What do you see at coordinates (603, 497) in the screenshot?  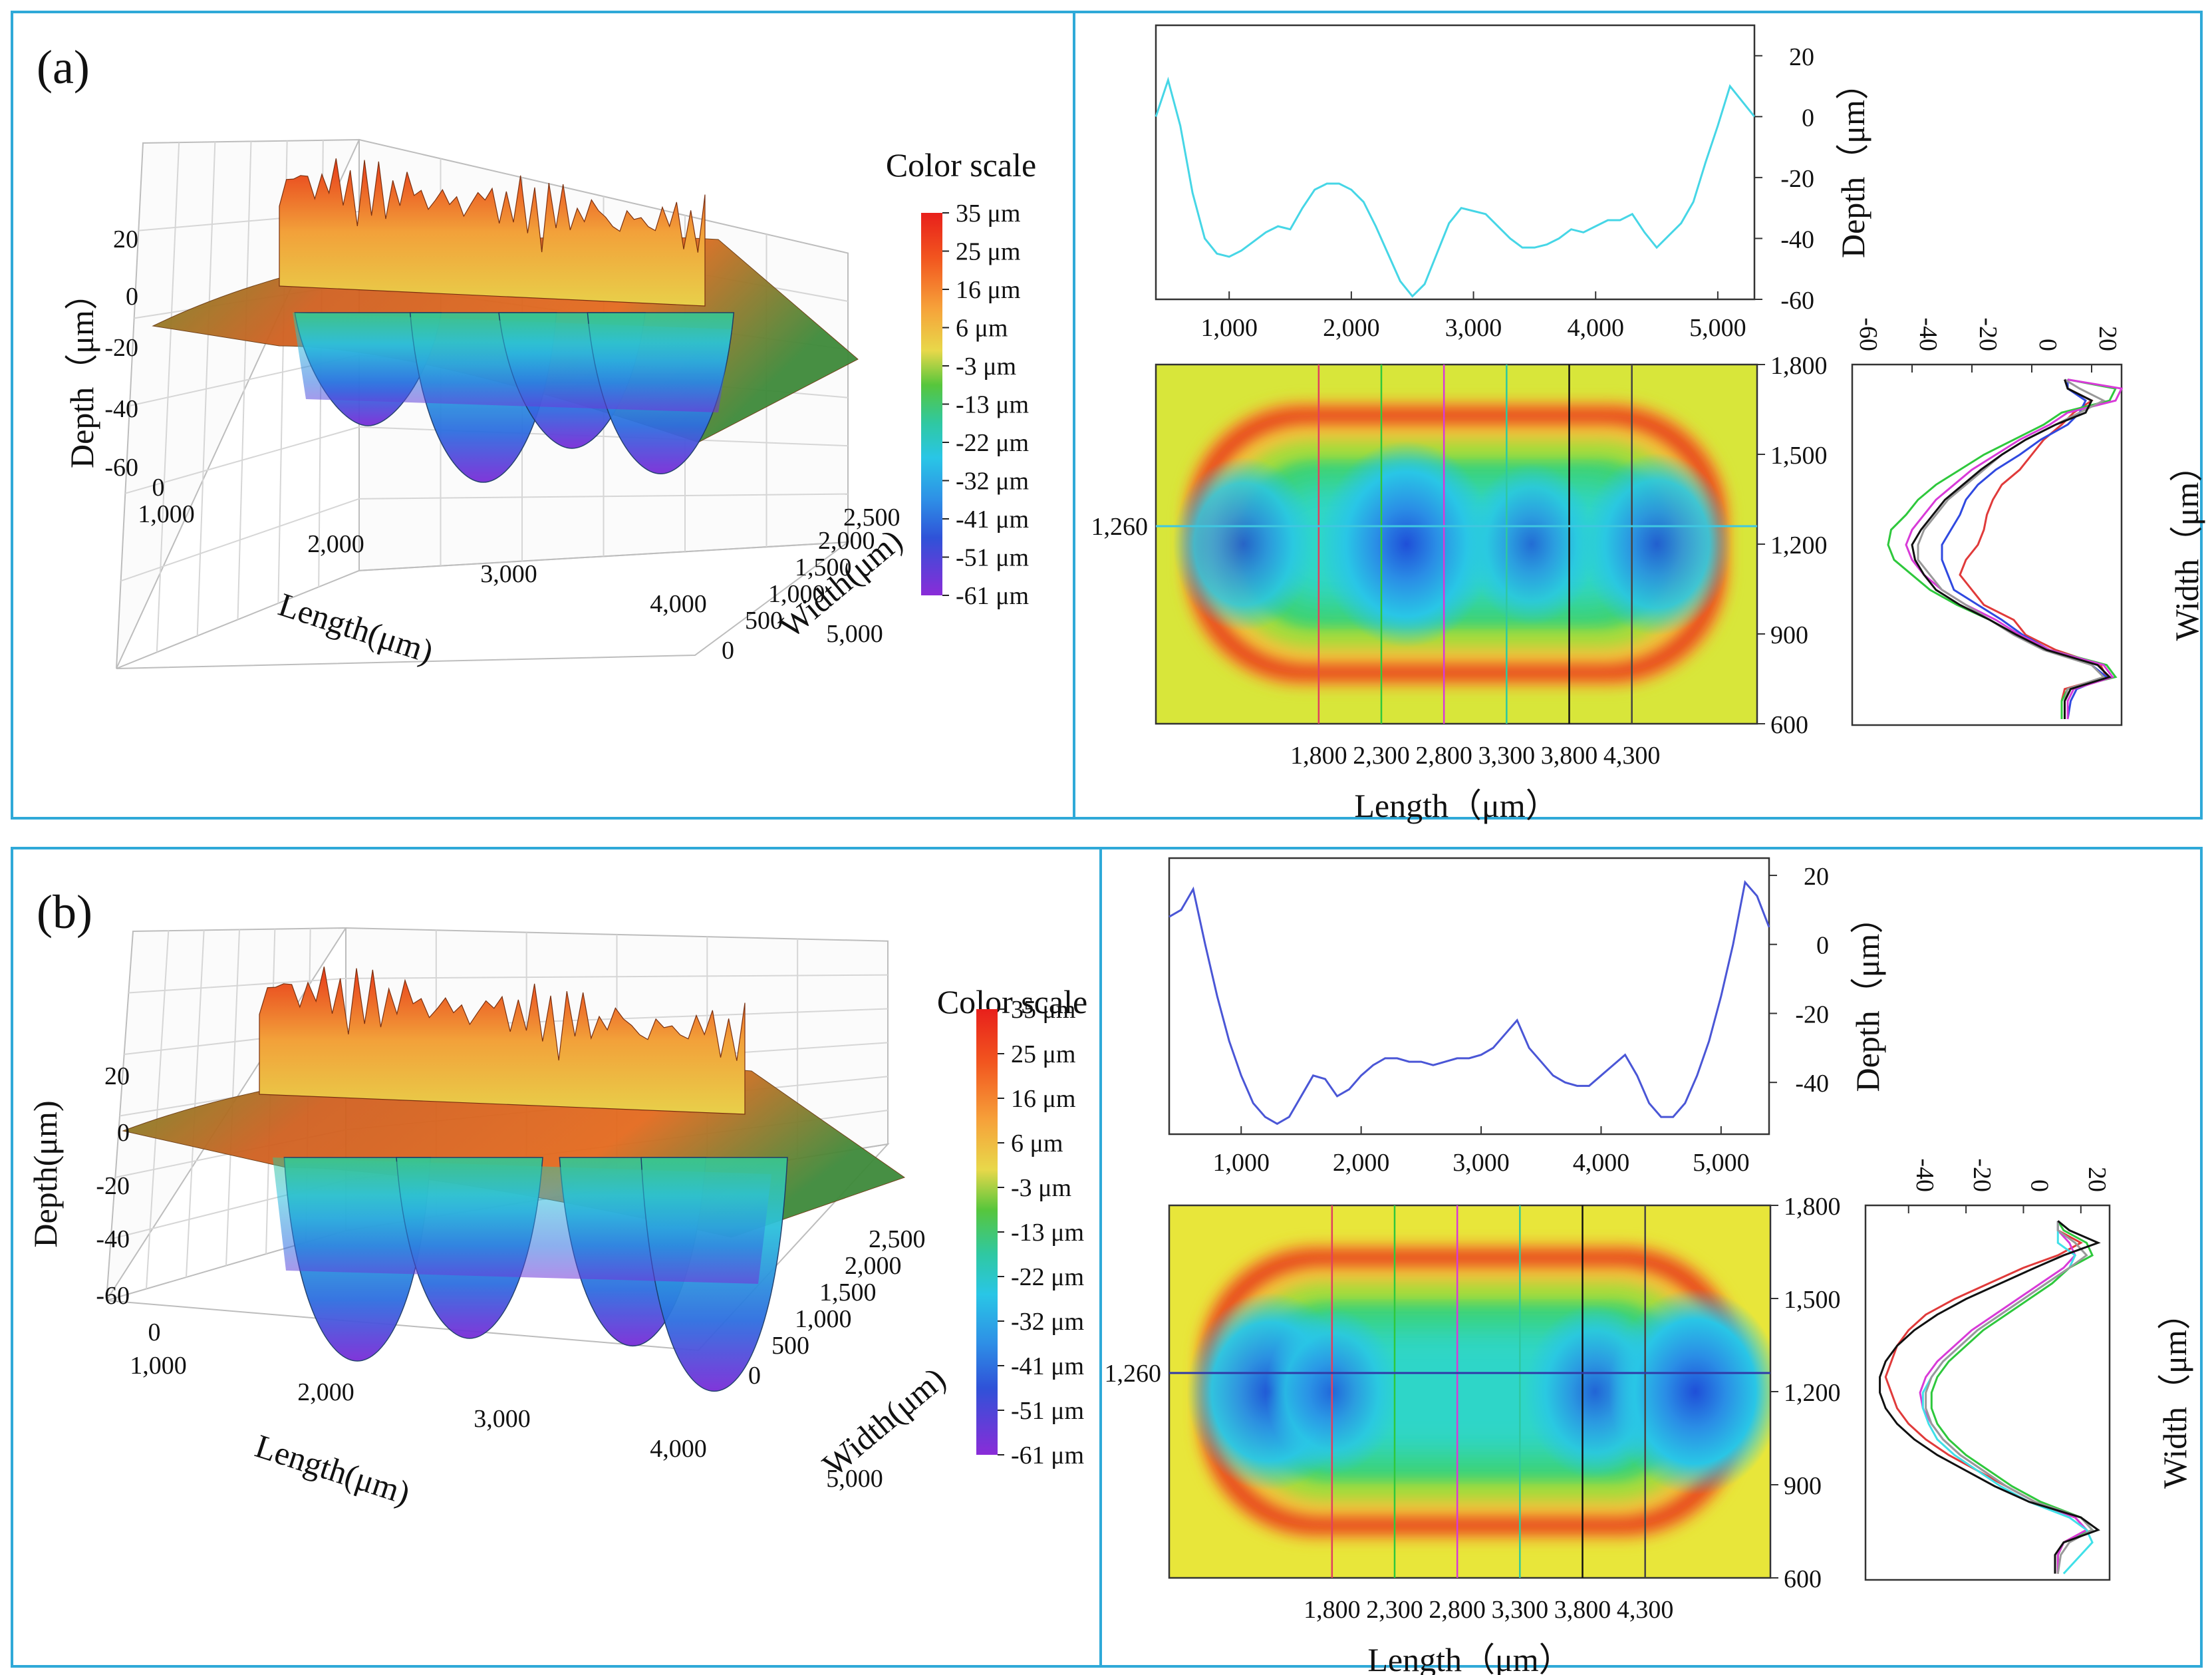 I see `grid-line` at bounding box center [603, 497].